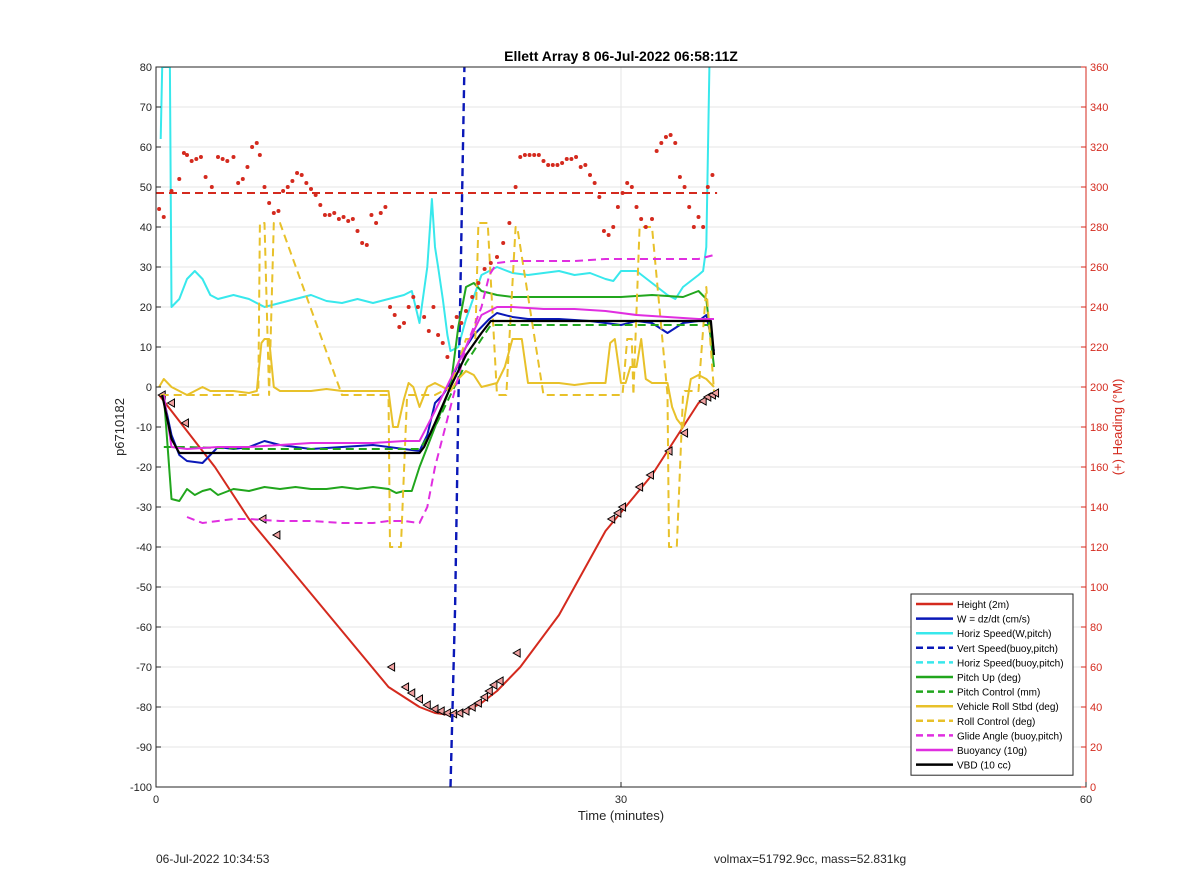  I want to click on legend-label: Vert Speed(buoy,pitch), so click(1007, 649).